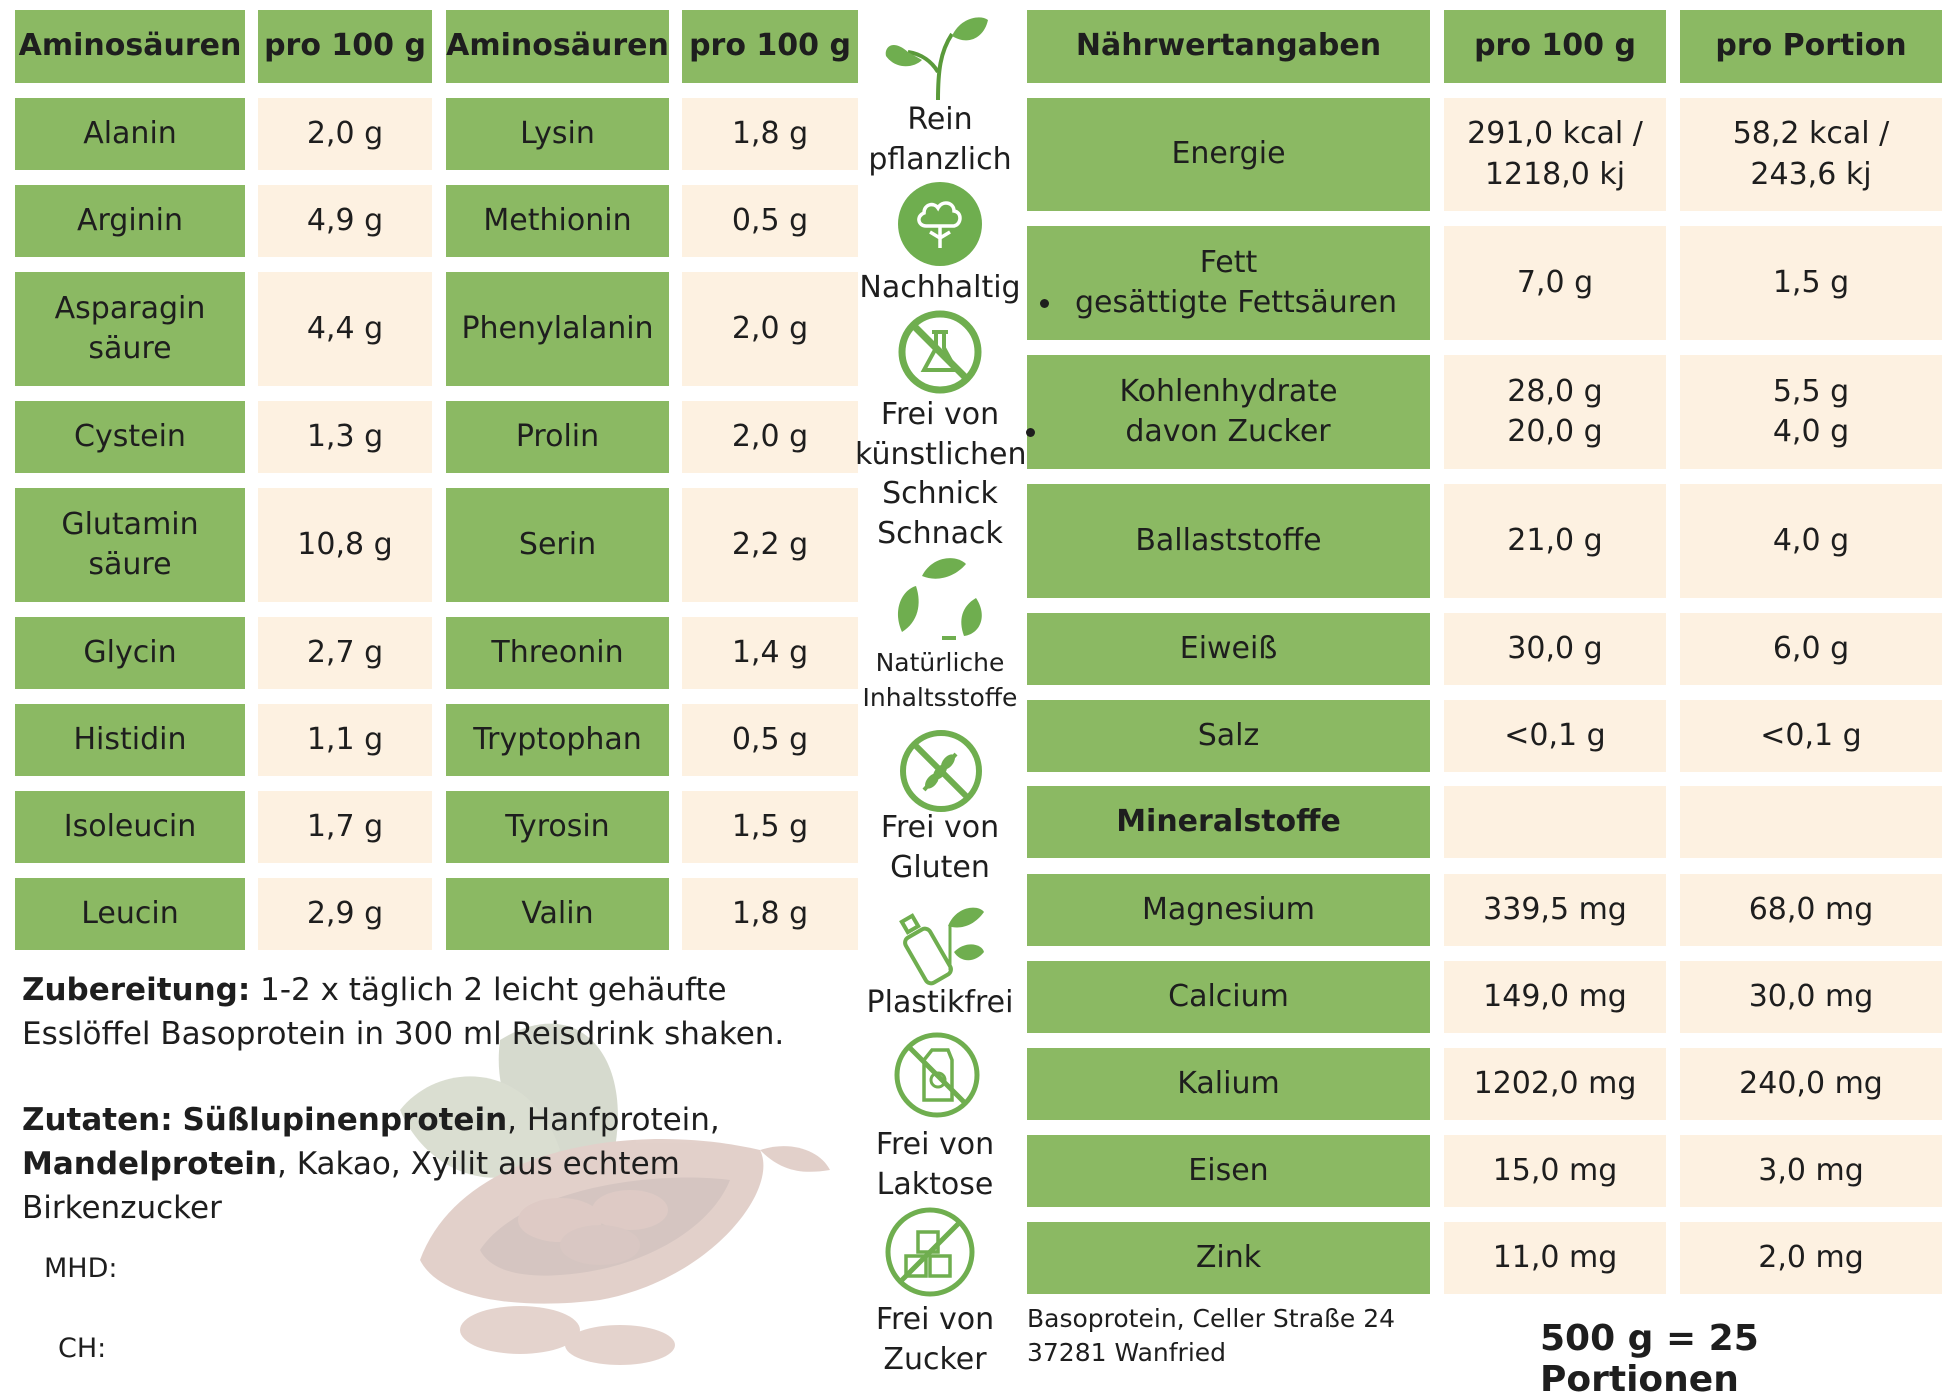 Image resolution: width=1946 pixels, height=1400 pixels. What do you see at coordinates (557, 437) in the screenshot?
I see `amino-right-name-3: Prolin` at bounding box center [557, 437].